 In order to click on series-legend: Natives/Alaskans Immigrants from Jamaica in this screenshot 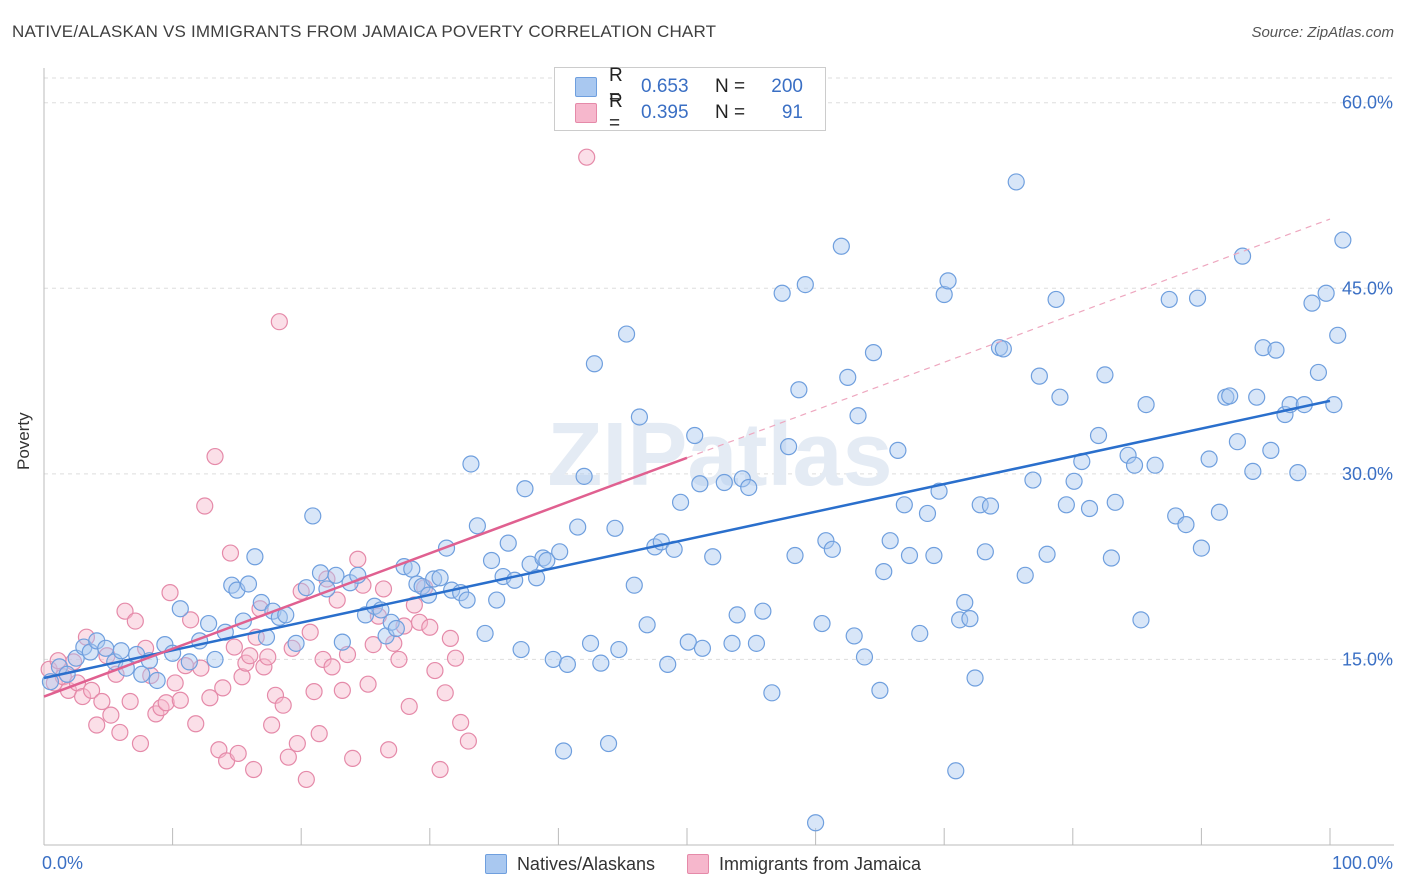, I will do `click(703, 864)`.